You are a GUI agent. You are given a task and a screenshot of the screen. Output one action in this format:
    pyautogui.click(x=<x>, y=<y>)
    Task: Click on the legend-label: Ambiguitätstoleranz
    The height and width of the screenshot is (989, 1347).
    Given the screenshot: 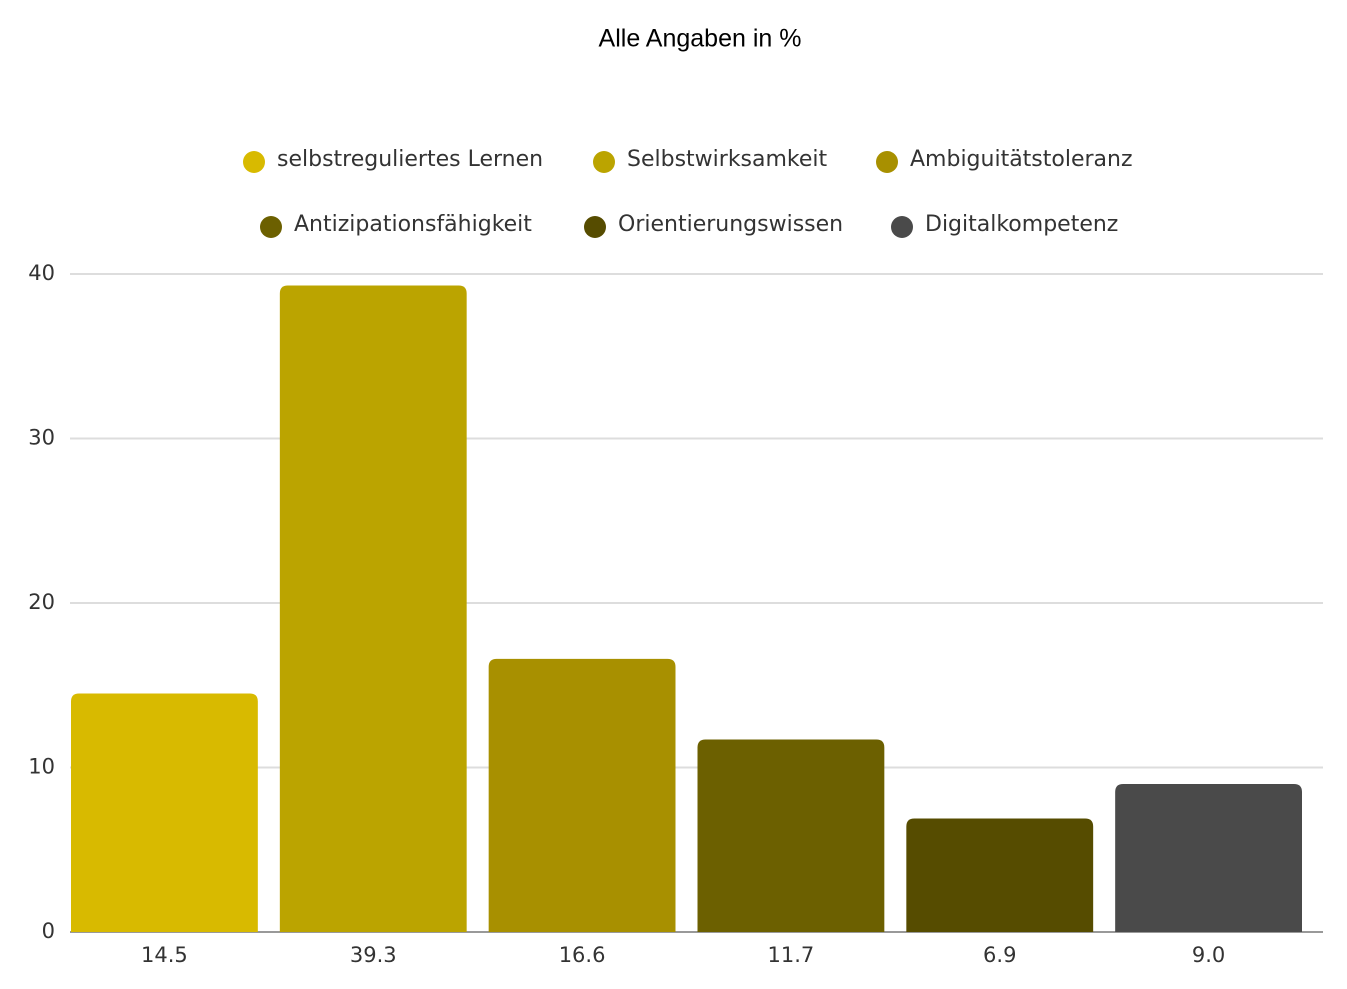 What is the action you would take?
    pyautogui.click(x=1021, y=159)
    